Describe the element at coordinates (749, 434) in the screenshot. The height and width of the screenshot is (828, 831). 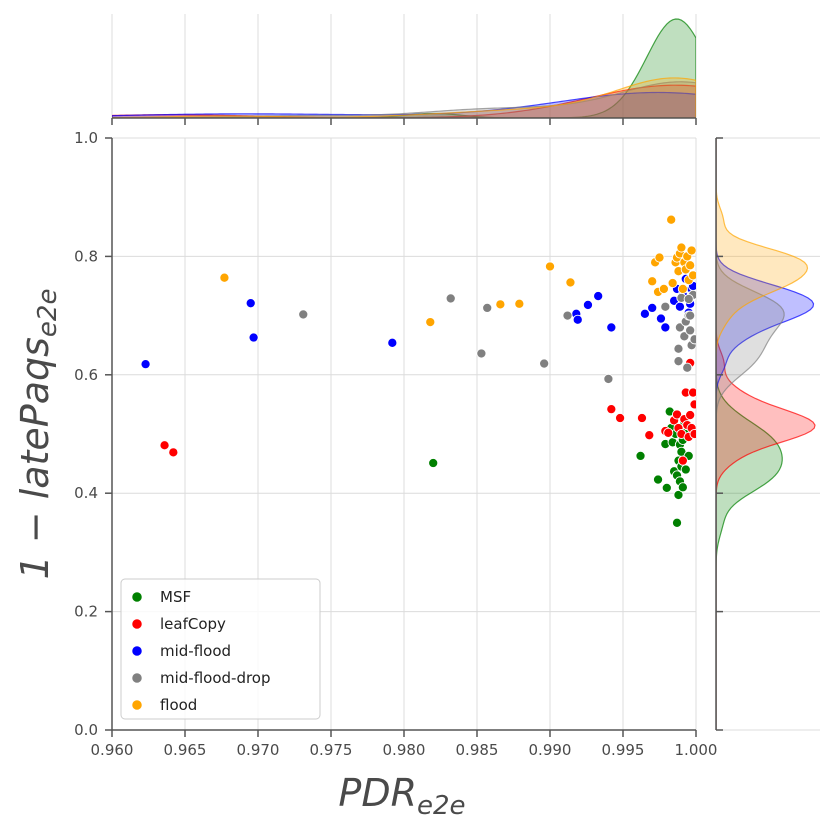
I see `kde-y-MSF` at that location.